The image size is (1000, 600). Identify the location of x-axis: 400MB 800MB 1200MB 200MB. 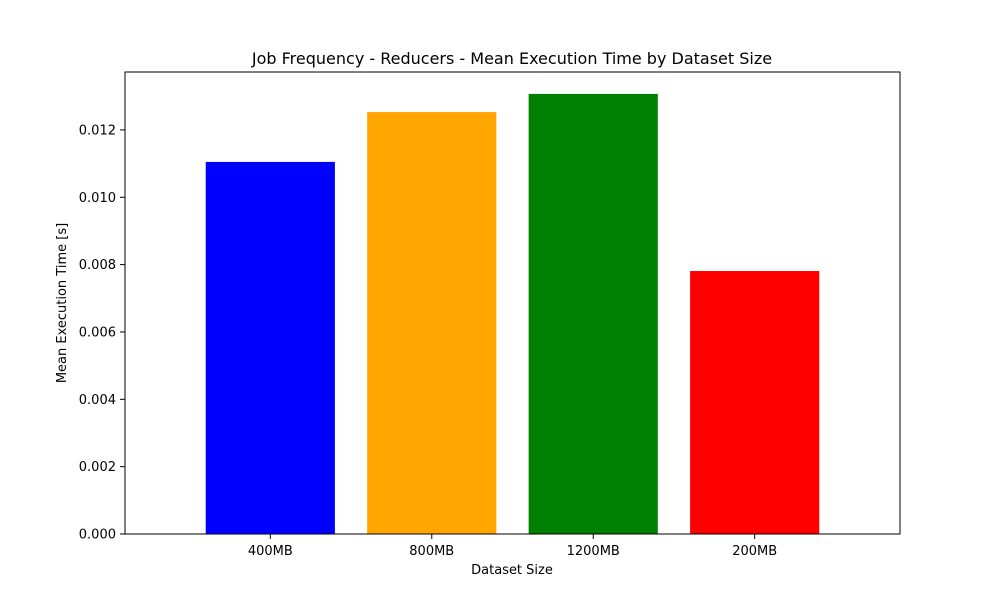
(512, 546).